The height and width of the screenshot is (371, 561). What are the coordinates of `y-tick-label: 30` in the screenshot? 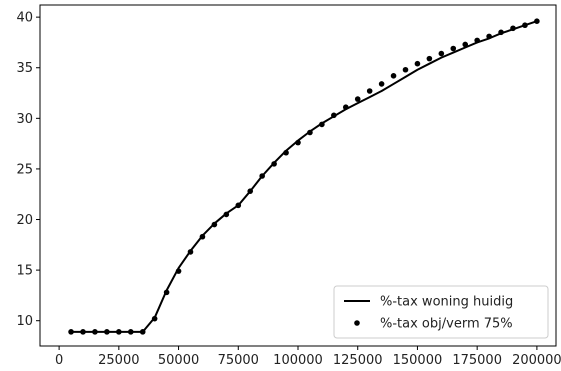 It's located at (24, 119).